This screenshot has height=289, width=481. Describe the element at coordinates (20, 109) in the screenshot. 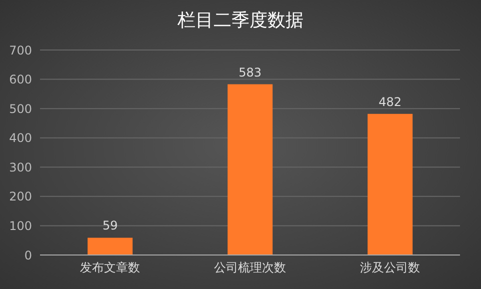

I see `y-tick-label: 500` at that location.